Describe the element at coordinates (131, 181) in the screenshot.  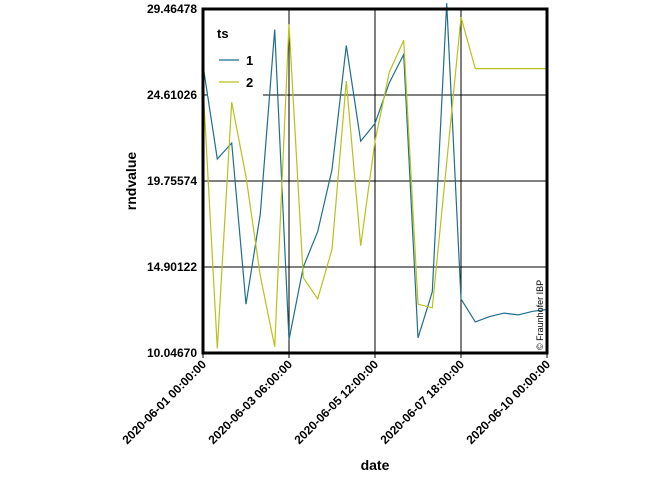
I see `y-axis-title: rndvalue` at that location.